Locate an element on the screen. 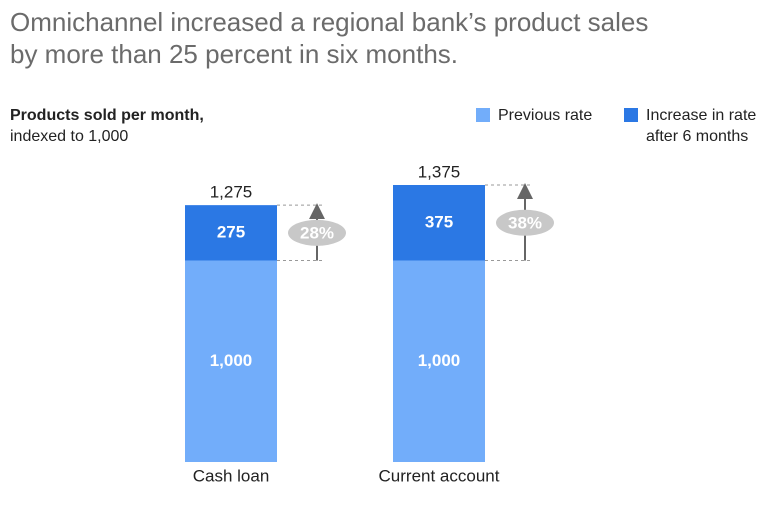 The image size is (784, 524). growth-label: 28% is located at coordinates (317, 232).